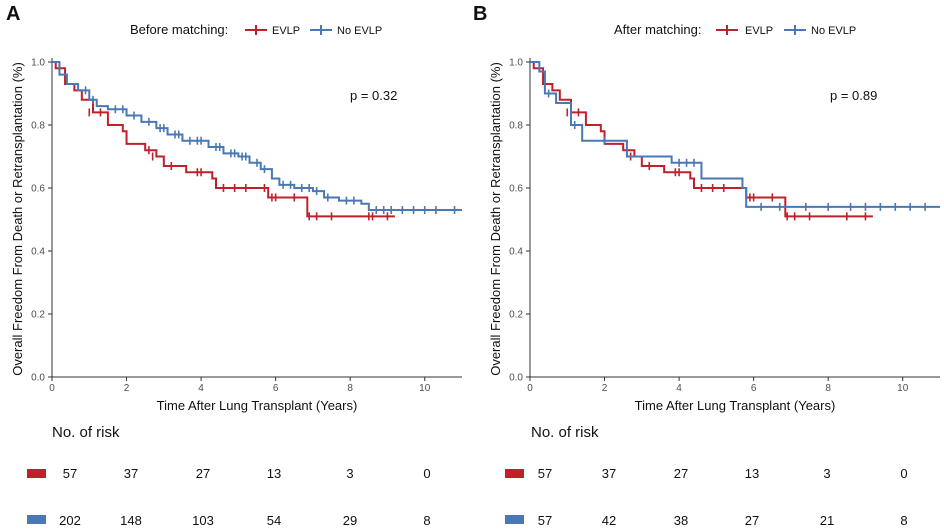  Describe the element at coordinates (657, 29) in the screenshot. I see `legend-title: After matching:` at that location.